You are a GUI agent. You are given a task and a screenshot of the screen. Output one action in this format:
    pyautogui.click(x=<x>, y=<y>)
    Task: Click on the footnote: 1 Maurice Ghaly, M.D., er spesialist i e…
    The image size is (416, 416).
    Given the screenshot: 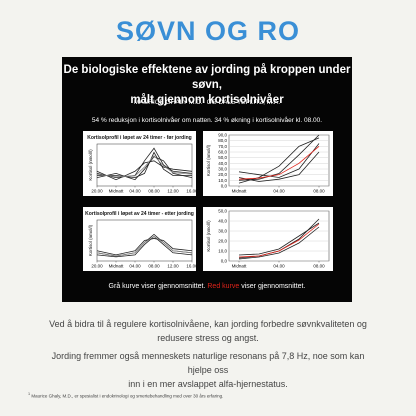 What is the action you would take?
    pyautogui.click(x=125, y=395)
    